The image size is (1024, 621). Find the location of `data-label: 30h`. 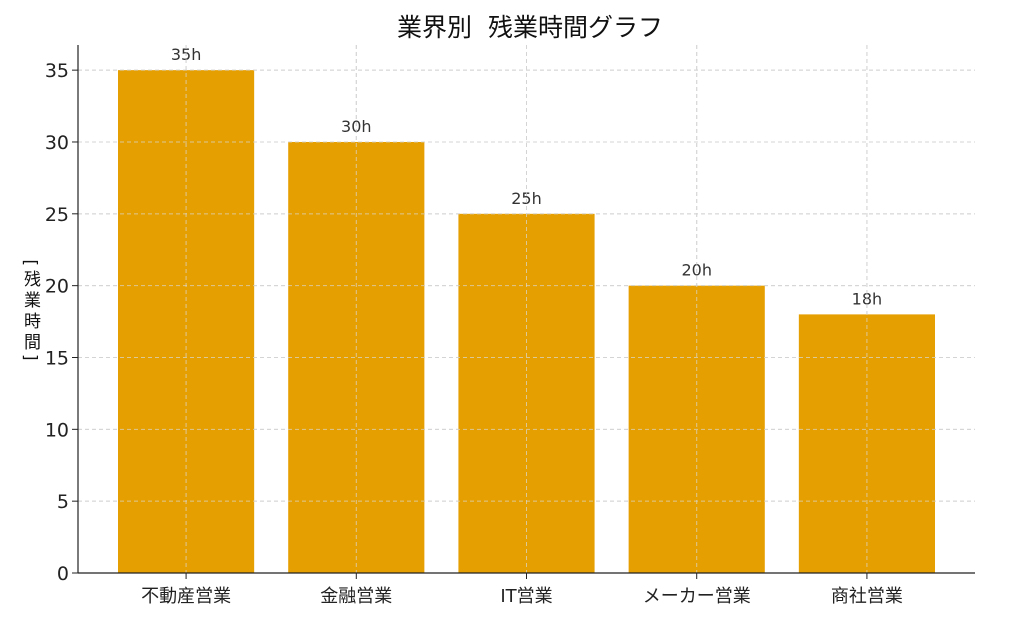

data-label: 30h is located at coordinates (356, 126).